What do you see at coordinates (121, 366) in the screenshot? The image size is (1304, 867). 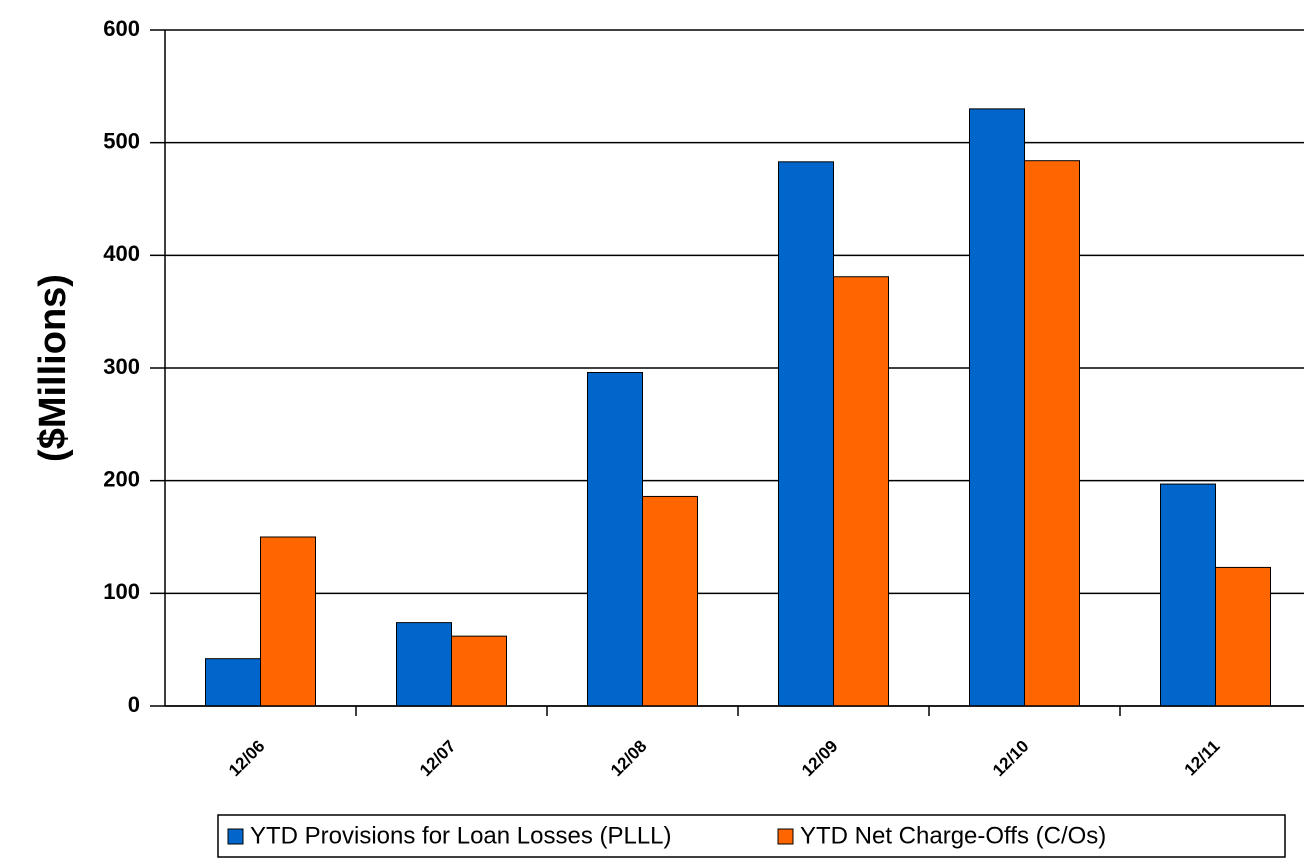 I see `y-tick-label: 300` at bounding box center [121, 366].